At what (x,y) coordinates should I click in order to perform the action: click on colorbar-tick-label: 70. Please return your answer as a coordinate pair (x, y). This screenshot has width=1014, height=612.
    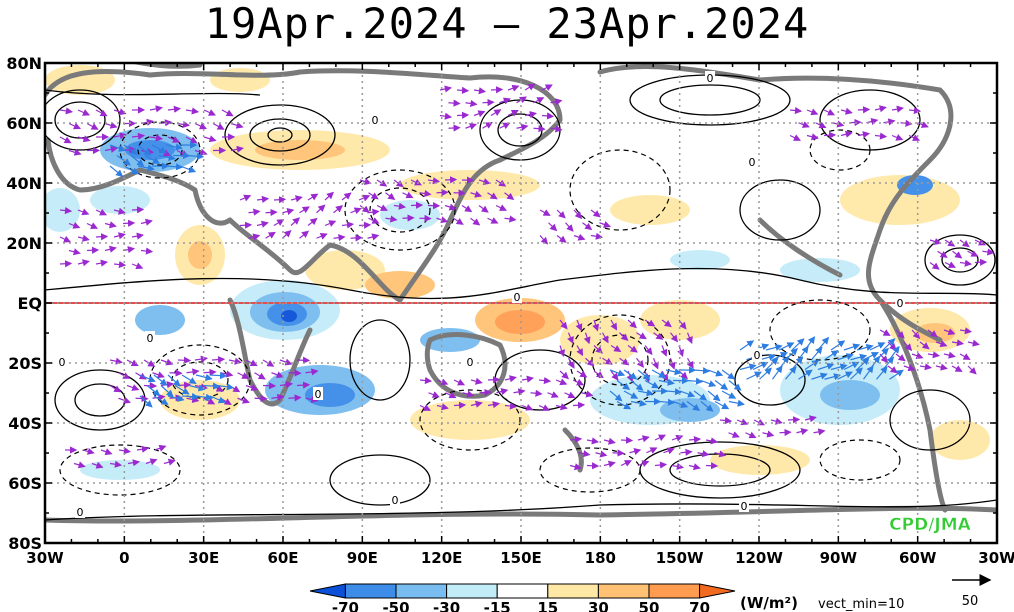
    Looking at the image, I should click on (699, 605).